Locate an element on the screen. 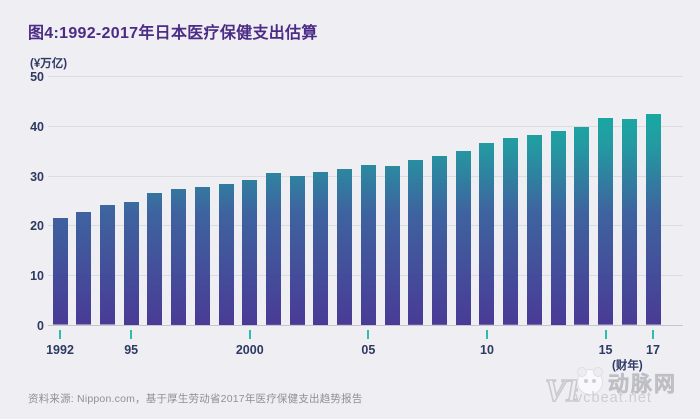  emoji-sticker-icon is located at coordinates (590, 381).